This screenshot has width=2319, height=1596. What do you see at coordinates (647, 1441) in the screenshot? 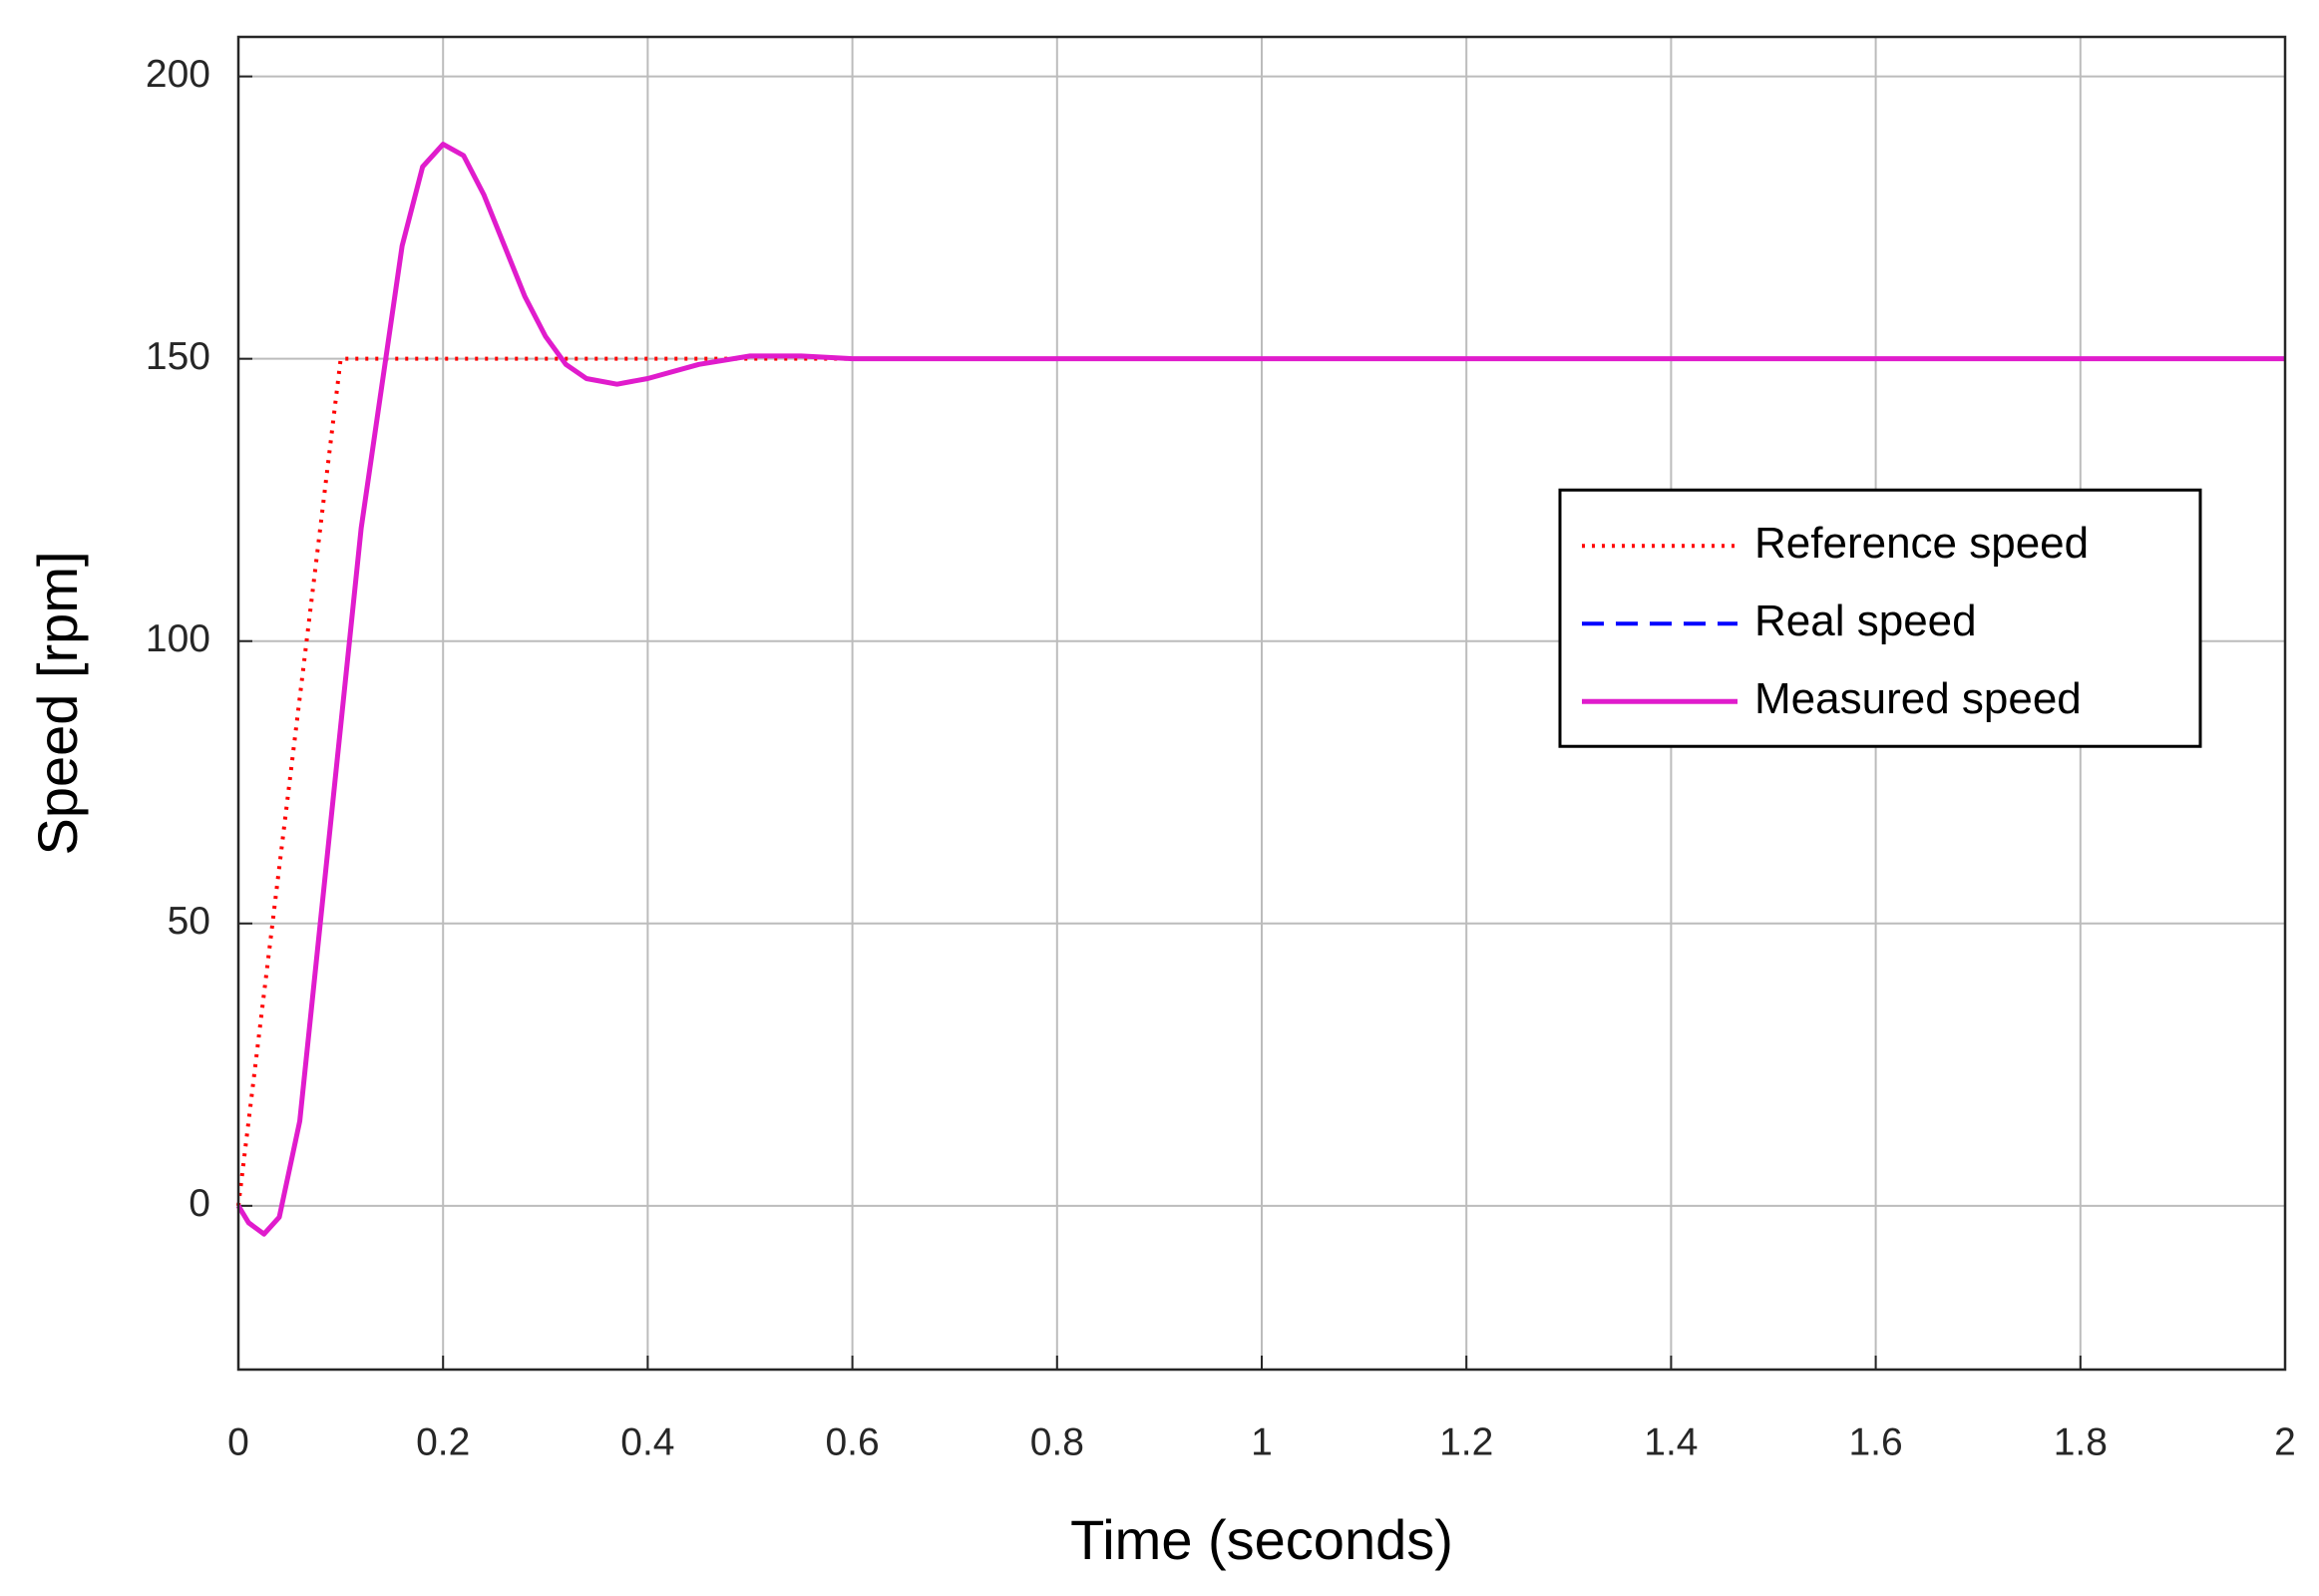
I see `x-tick-label: 0.4` at bounding box center [647, 1441].